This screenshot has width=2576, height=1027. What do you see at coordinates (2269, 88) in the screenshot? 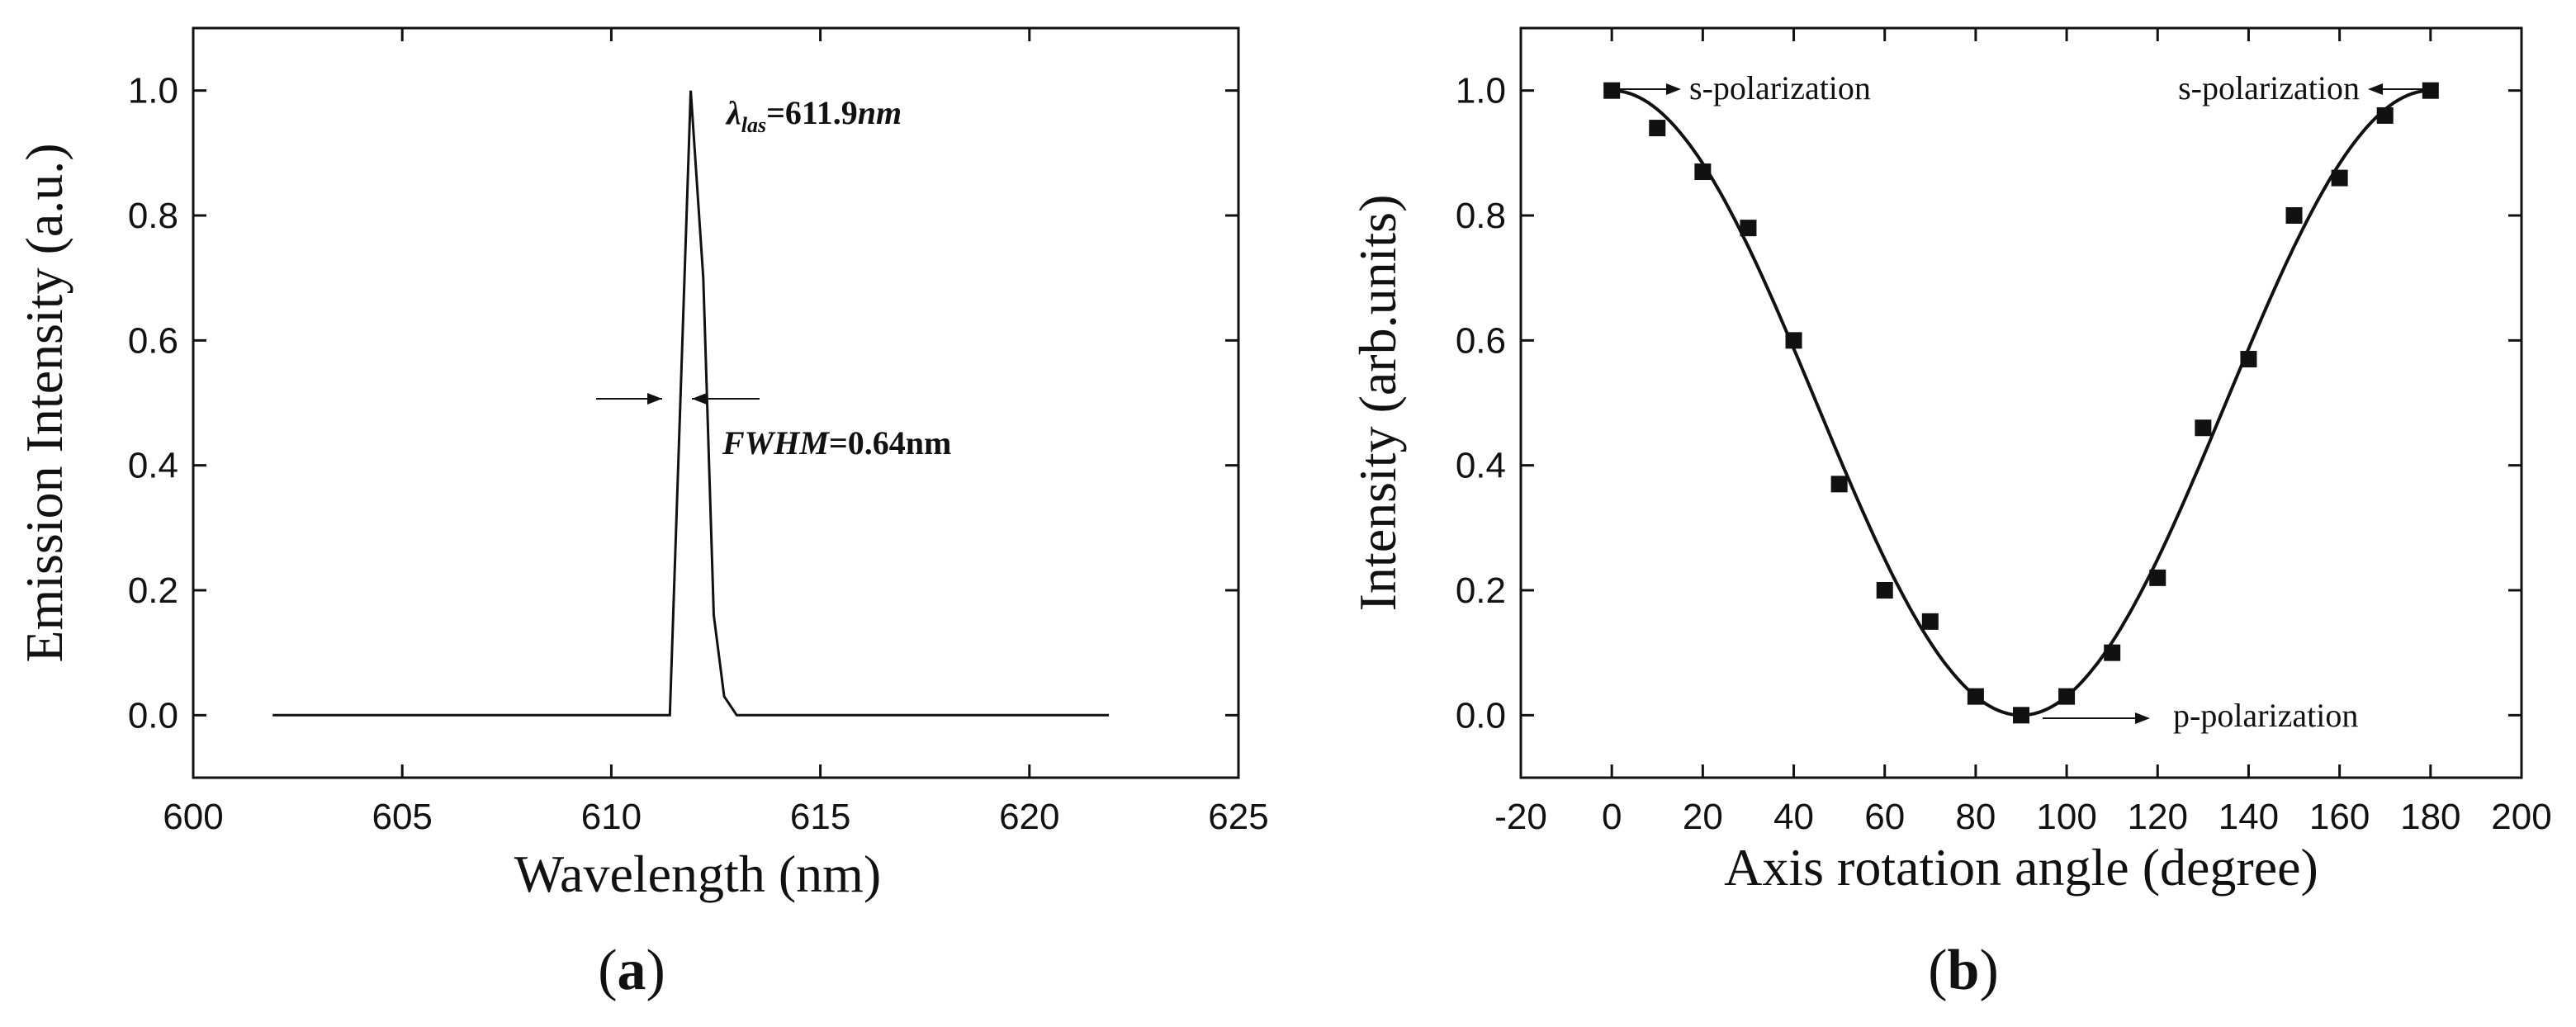
I see `s-polarization-right-label: s-polarization` at bounding box center [2269, 88].